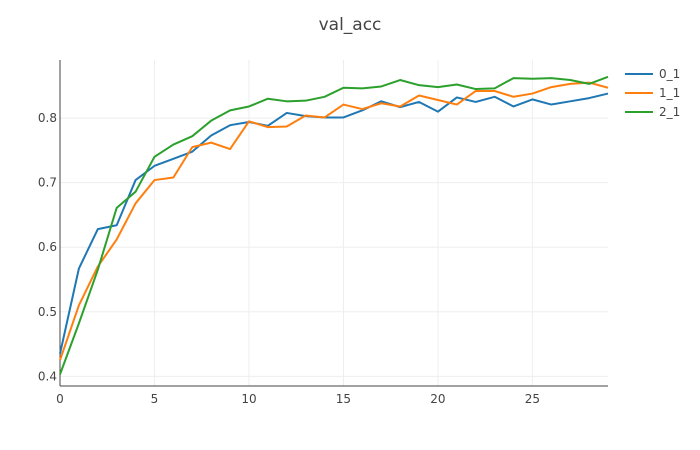 This screenshot has height=450, width=700. Describe the element at coordinates (343, 399) in the screenshot. I see `x-tick-label: 15` at that location.